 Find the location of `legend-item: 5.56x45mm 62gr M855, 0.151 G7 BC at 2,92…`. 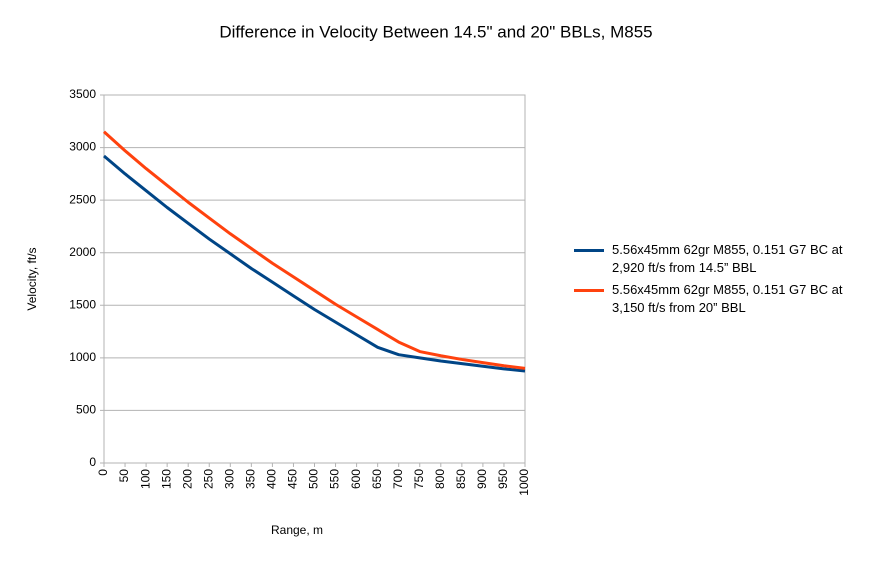

legend-item: 5.56x45mm 62gr M855, 0.151 G7 BC at 2,92… is located at coordinates (719, 259).